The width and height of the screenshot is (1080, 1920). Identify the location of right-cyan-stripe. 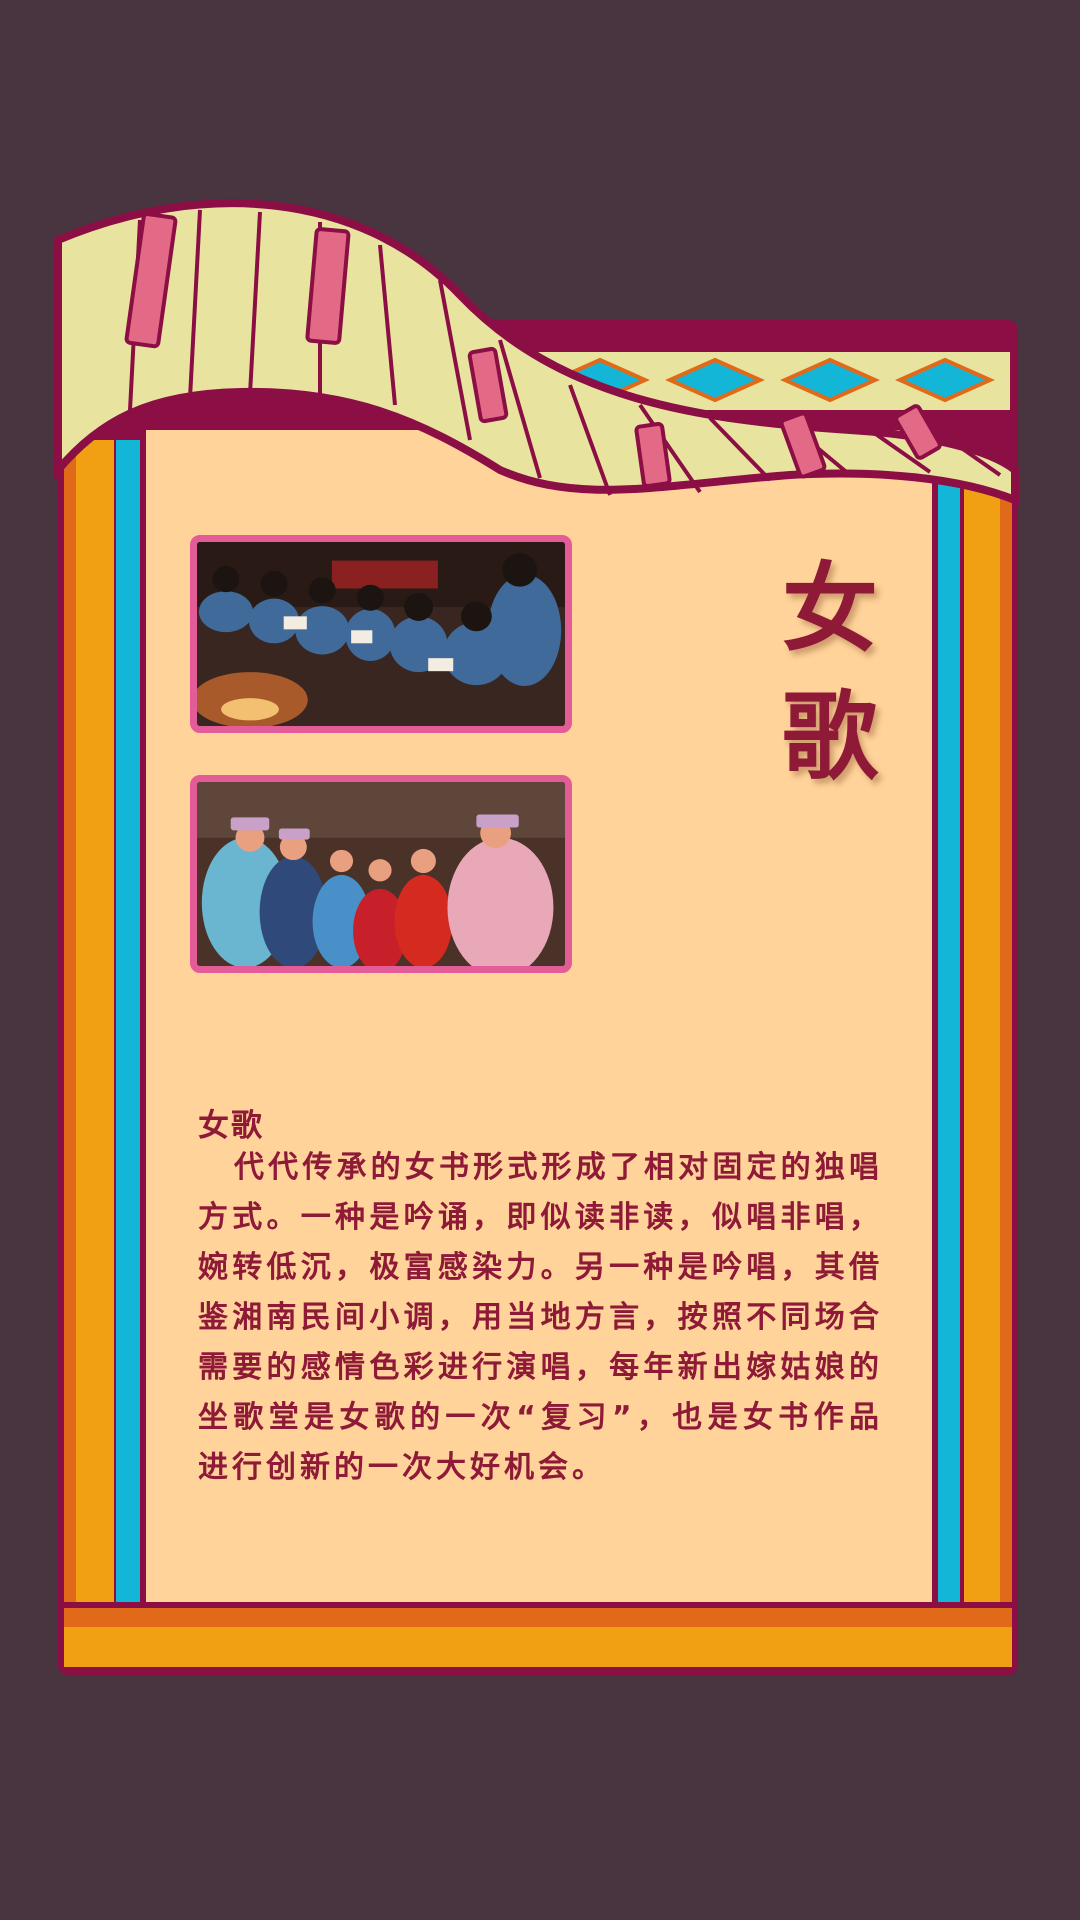
(949, 1037).